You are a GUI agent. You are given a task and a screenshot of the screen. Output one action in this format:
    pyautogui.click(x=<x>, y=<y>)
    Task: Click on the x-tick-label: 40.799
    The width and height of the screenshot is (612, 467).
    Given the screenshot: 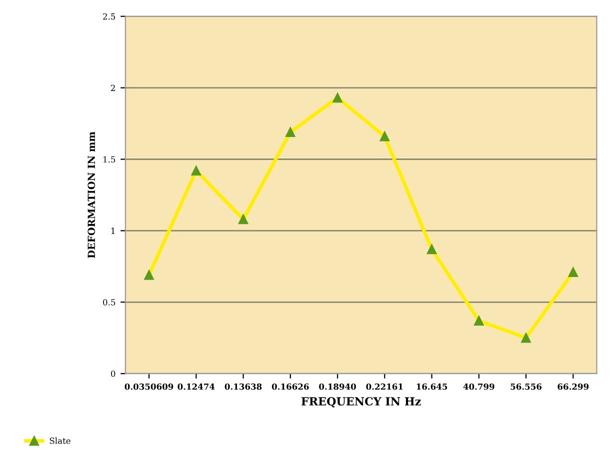 What is the action you would take?
    pyautogui.click(x=478, y=386)
    